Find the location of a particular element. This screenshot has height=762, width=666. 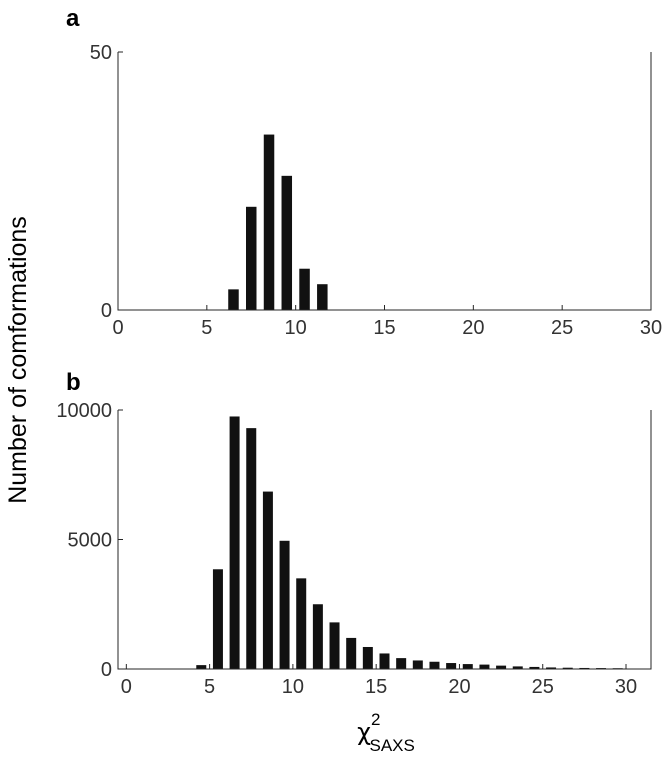

panel-b-x-tick-label: 15 is located at coordinates (376, 687).